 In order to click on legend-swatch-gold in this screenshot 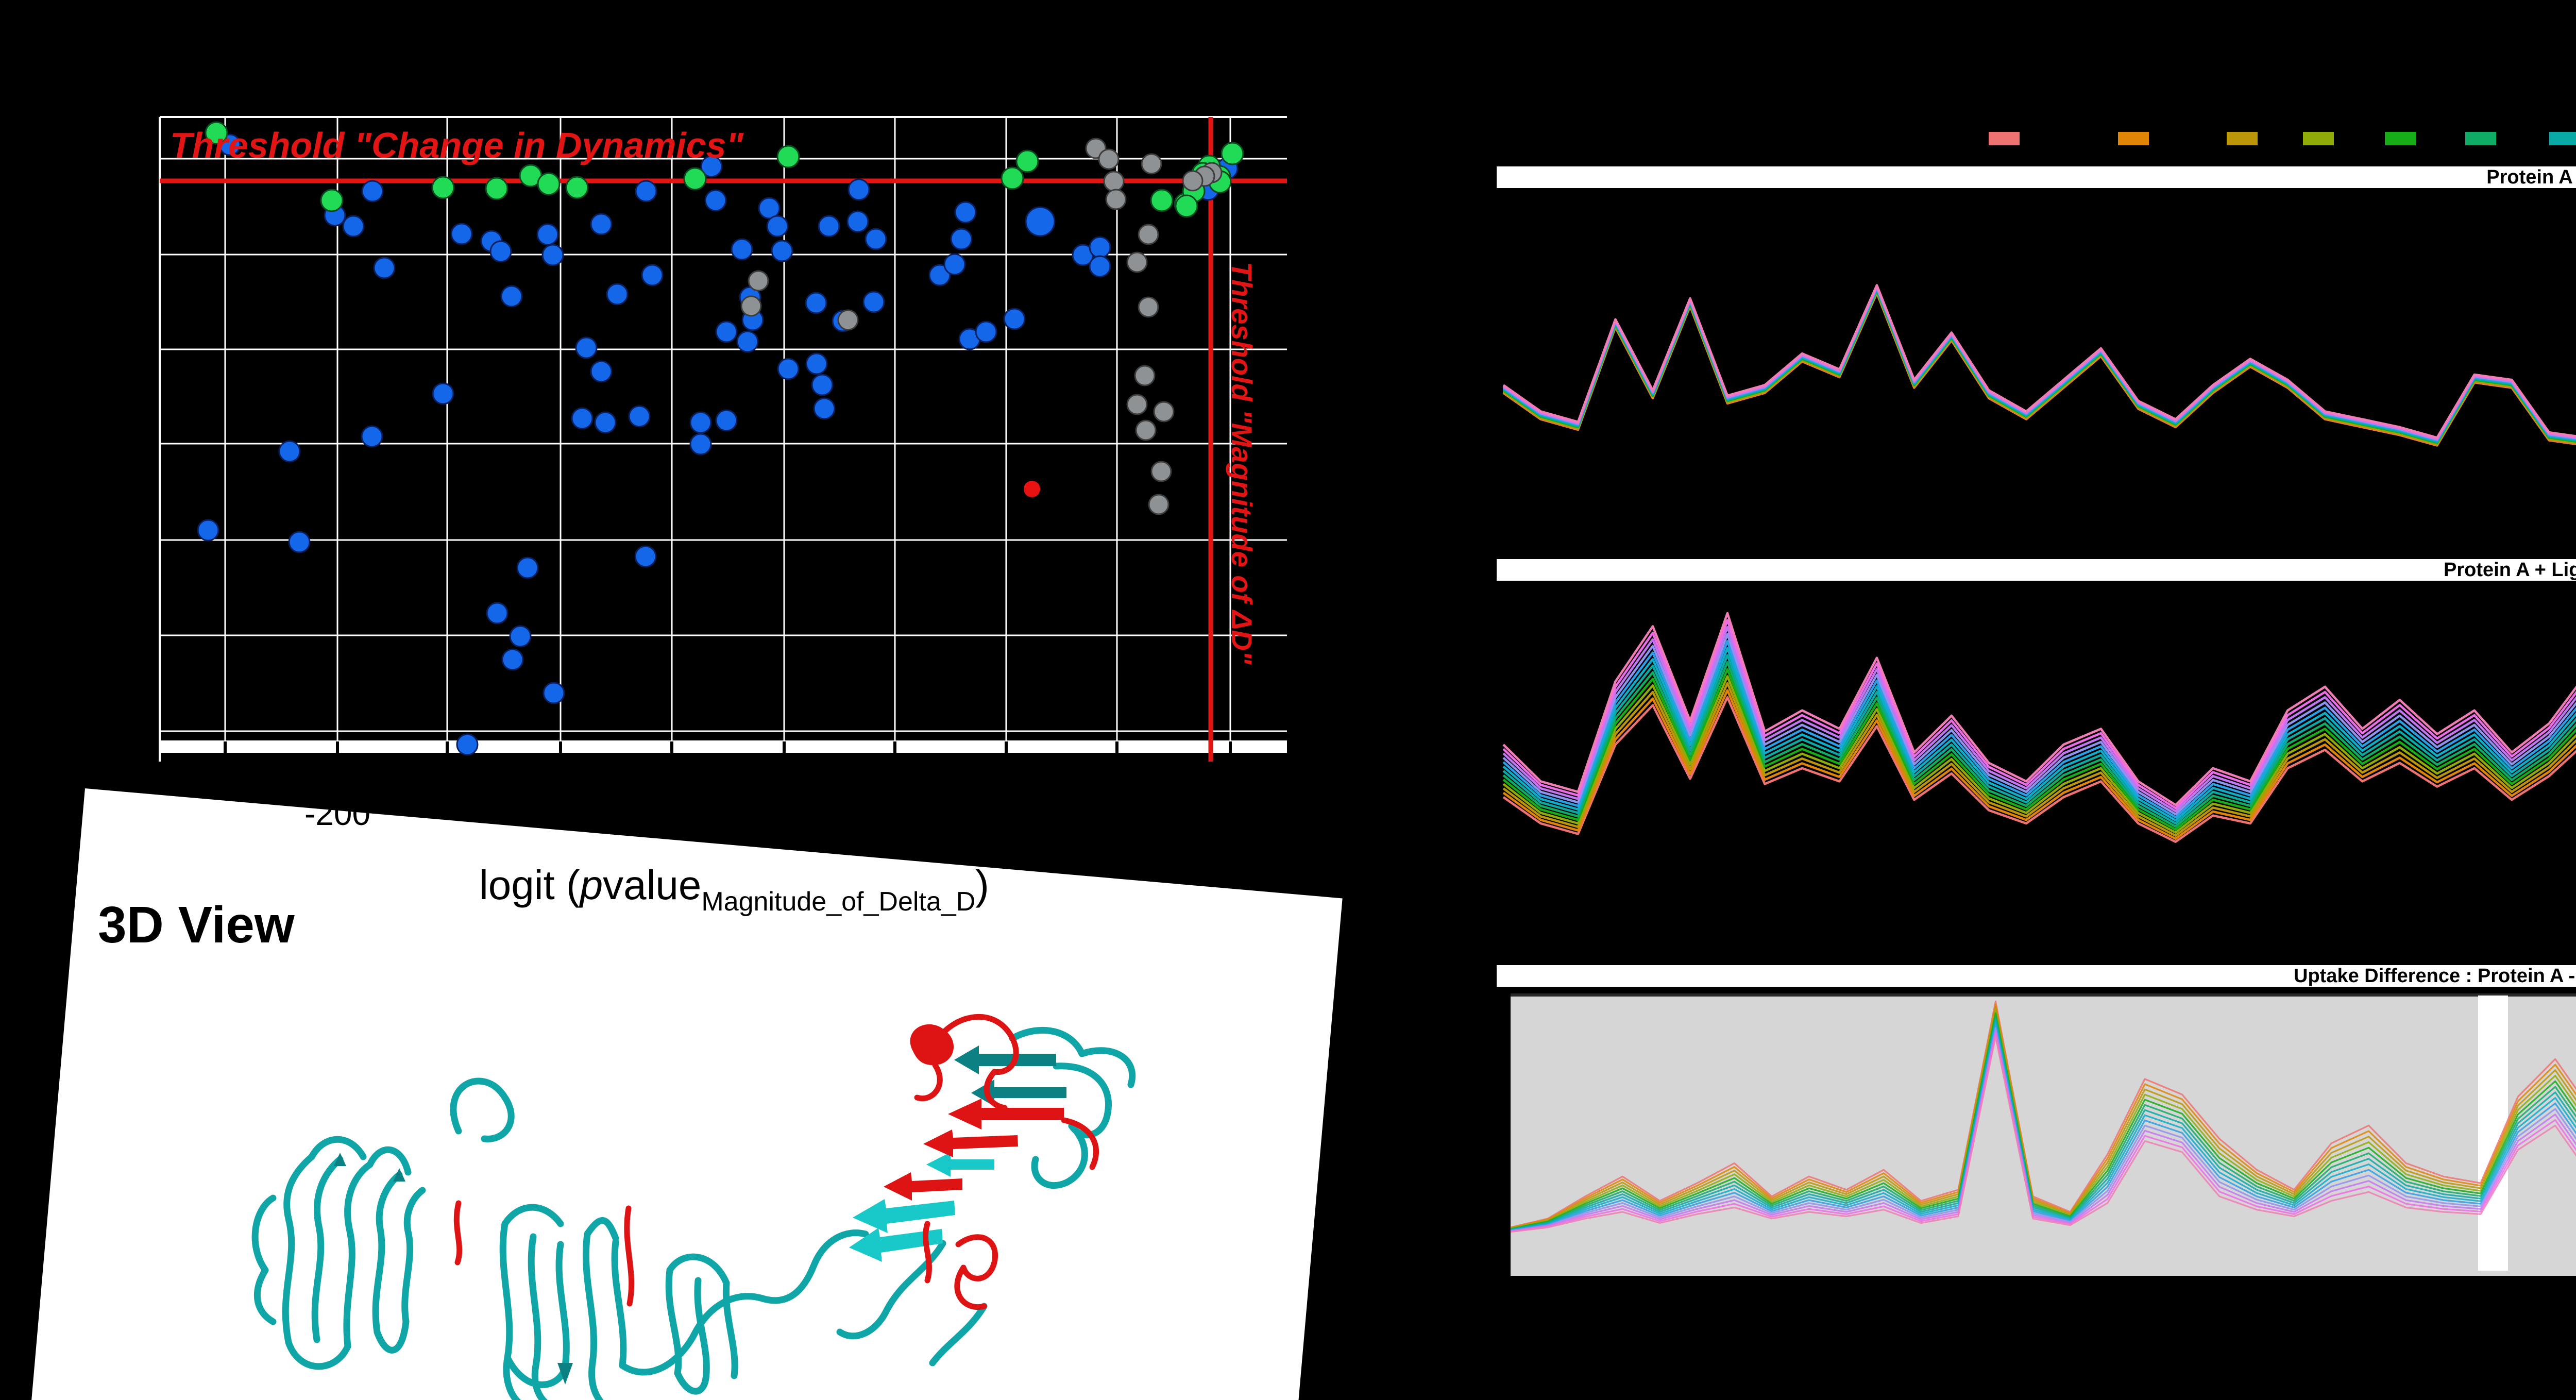, I will do `click(2242, 138)`.